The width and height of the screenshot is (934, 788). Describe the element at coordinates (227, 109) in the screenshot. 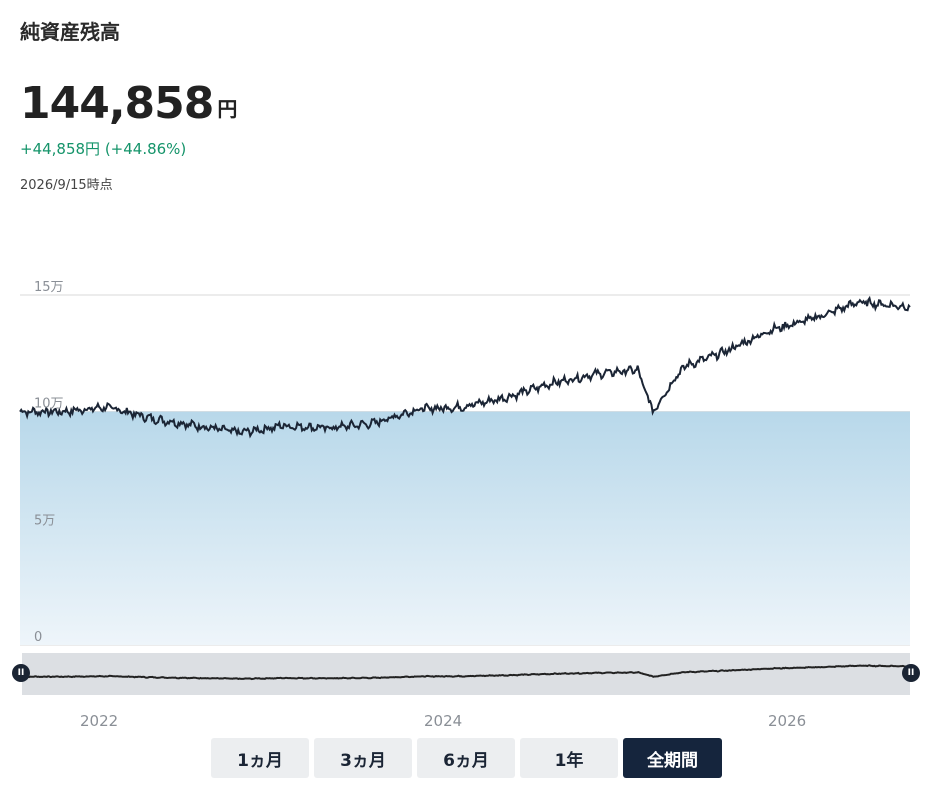

I see `balance-unit: 円` at that location.